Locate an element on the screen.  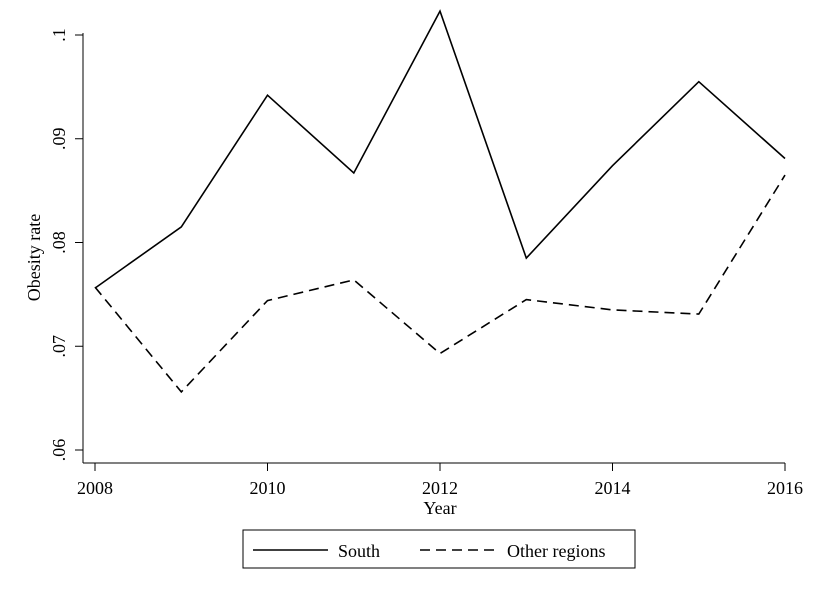
y-tick-label: .1 is located at coordinates (59, 35).